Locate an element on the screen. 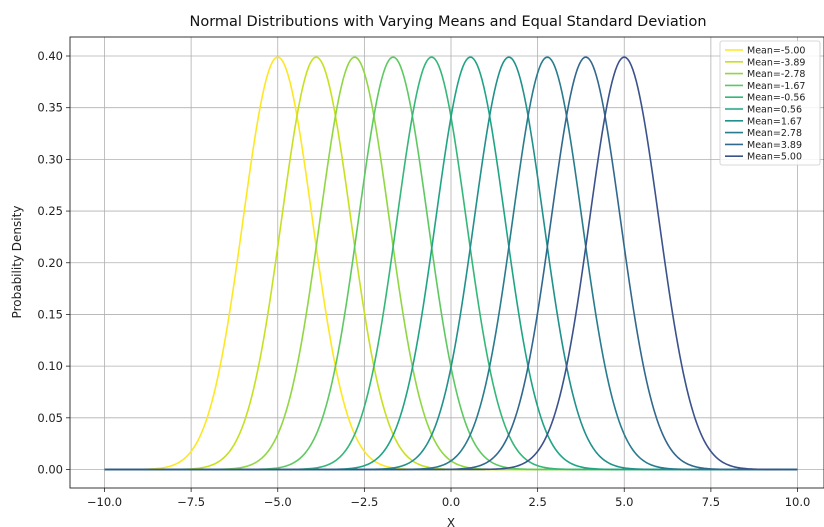 The image size is (824, 527). legend-entry: Mean=0.56 is located at coordinates (774, 110).